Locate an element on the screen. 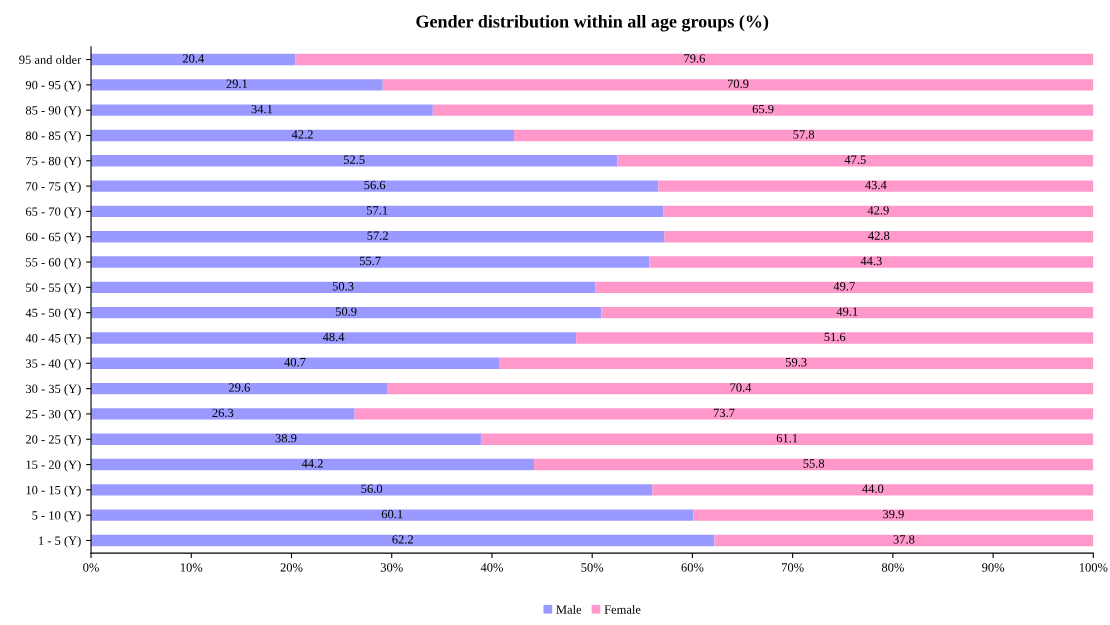 The image size is (1110, 625). data-label: 55.7 is located at coordinates (370, 261).